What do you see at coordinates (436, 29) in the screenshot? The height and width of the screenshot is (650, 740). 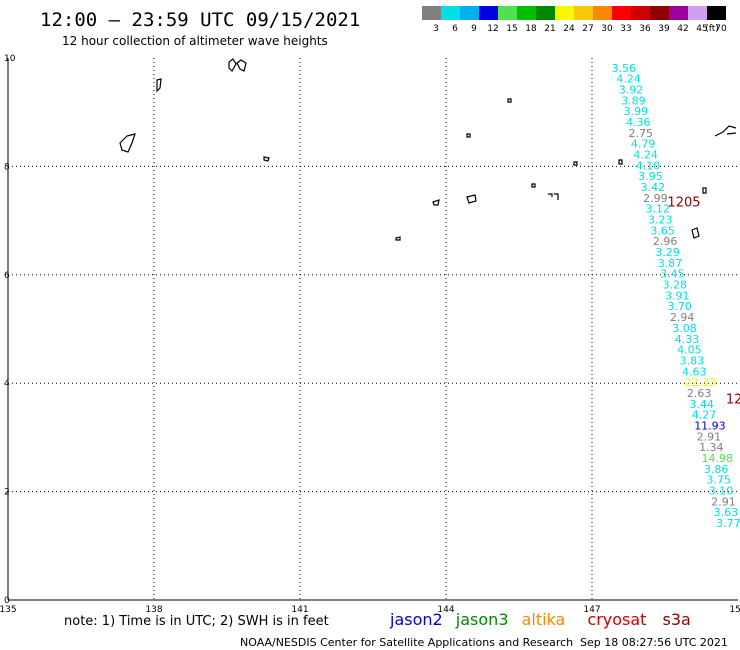 I see `legend-tick-label: 3` at bounding box center [436, 29].